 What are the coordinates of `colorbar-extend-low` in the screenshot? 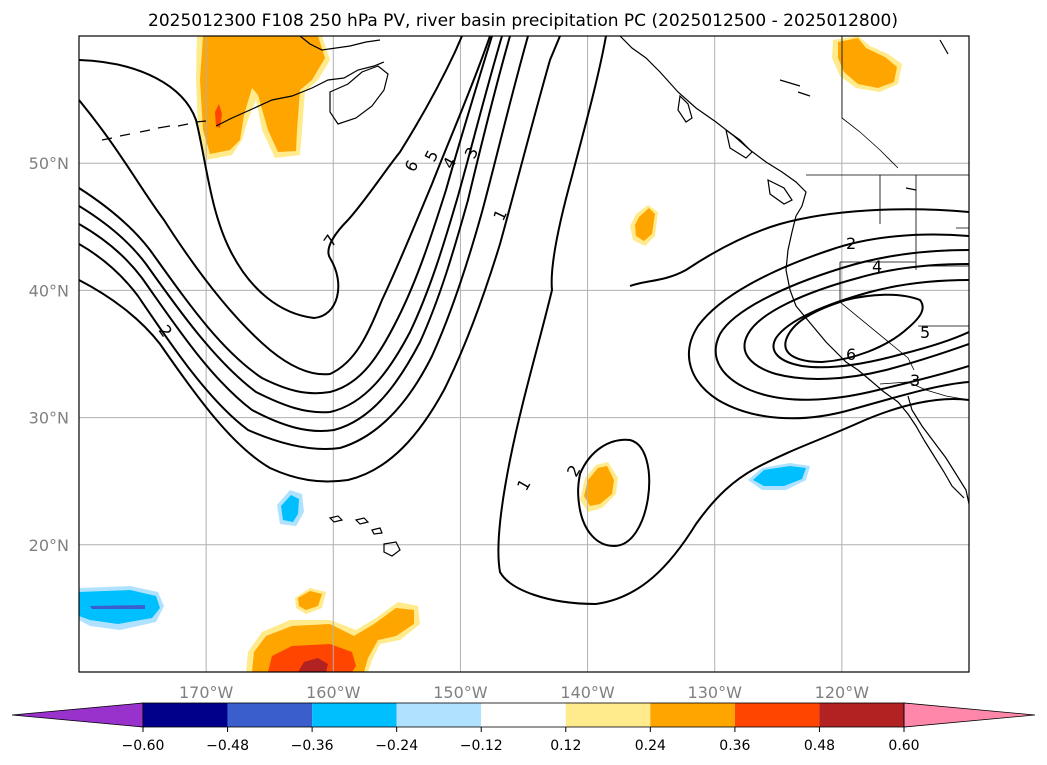 It's located at (77, 715).